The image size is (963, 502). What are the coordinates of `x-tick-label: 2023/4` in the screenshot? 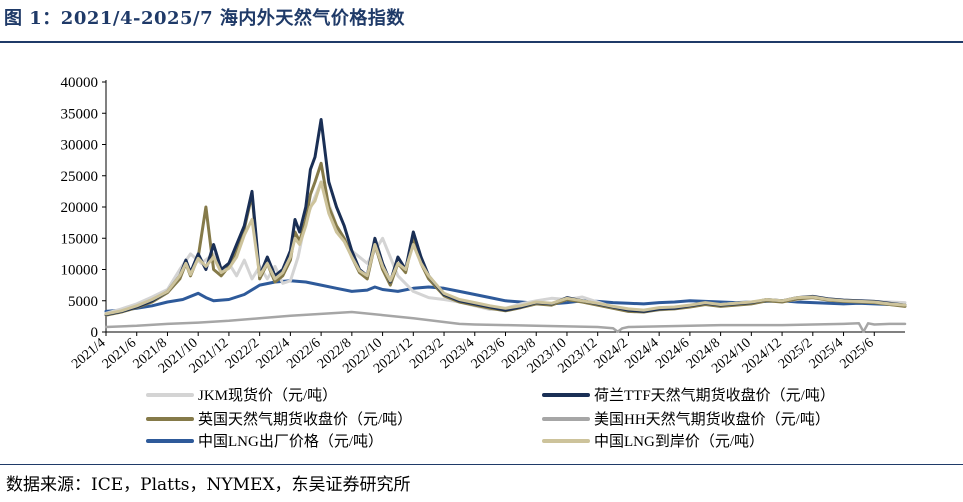 It's located at (457, 354).